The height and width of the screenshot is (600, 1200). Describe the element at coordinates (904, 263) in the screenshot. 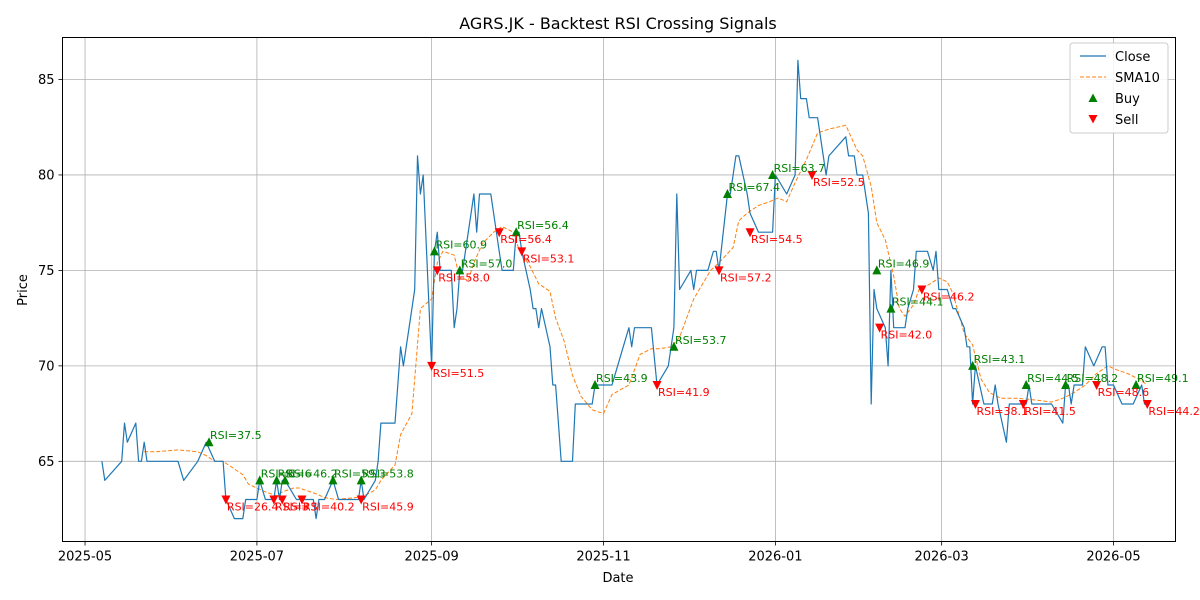

I see `buy-rsi-label: RSI=46.9` at that location.